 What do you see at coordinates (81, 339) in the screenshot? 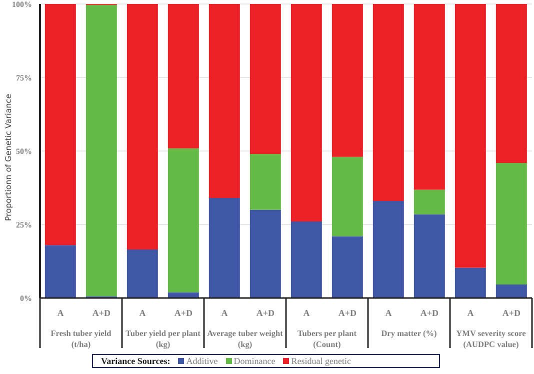
I see `text: Fresh tuber yield (t/ha)` at bounding box center [81, 339].